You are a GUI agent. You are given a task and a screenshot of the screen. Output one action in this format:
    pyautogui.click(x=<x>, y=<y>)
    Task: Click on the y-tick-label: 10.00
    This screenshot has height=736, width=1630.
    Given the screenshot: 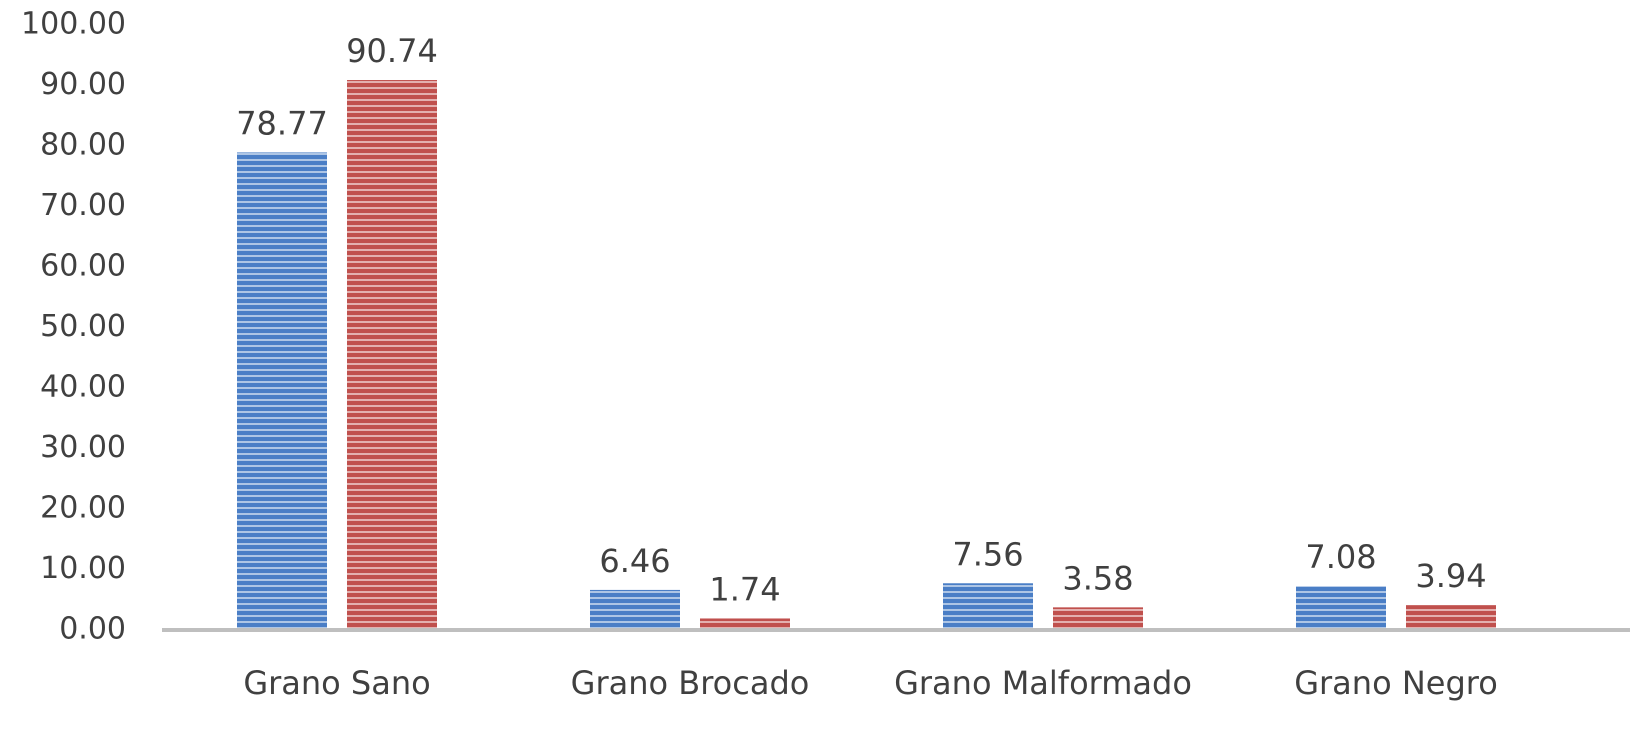 What is the action you would take?
    pyautogui.click(x=83, y=568)
    